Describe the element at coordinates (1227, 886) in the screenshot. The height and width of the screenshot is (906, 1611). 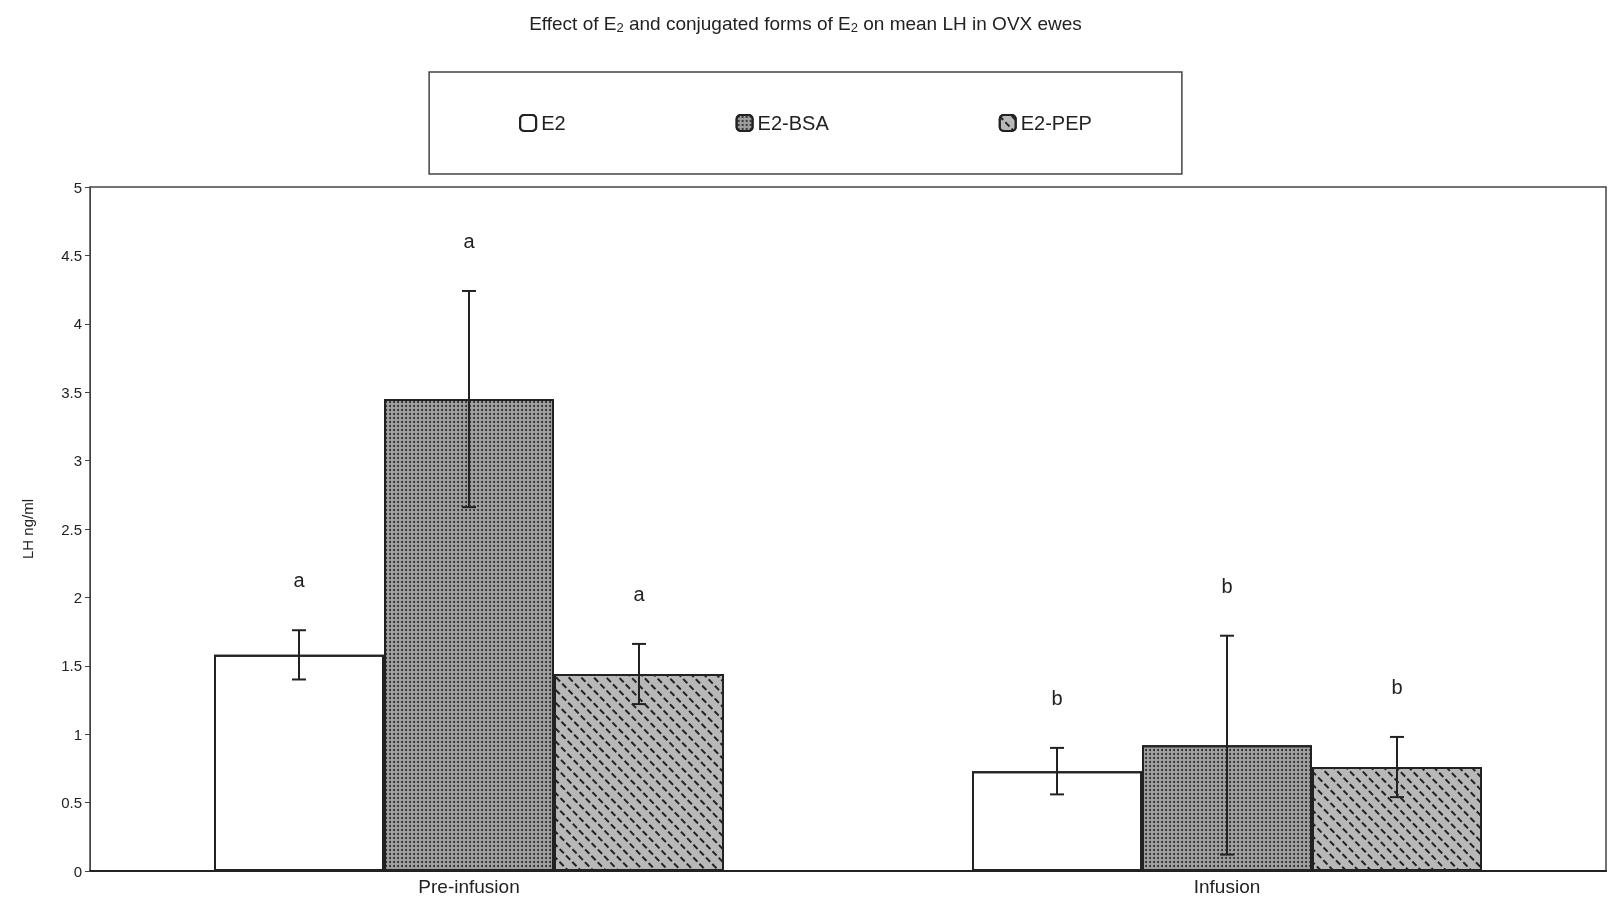
I see `x-tick-label: Infusion` at that location.